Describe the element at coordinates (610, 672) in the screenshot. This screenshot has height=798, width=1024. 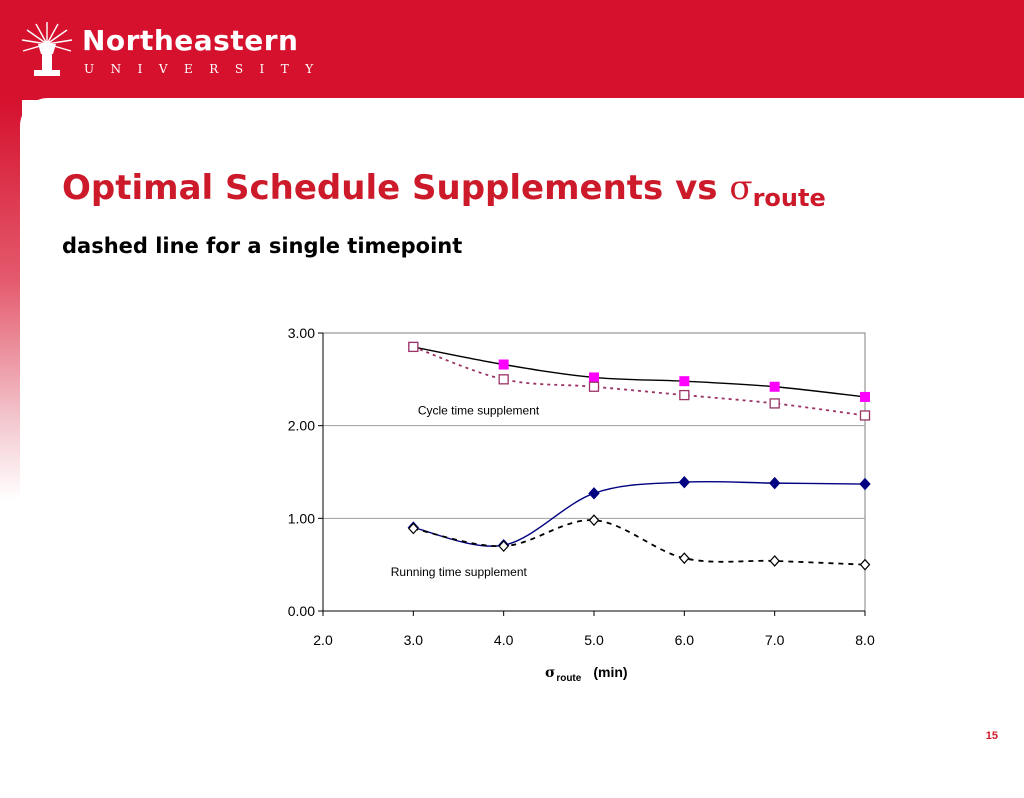
I see `x-axis-label-unit: (min)` at that location.